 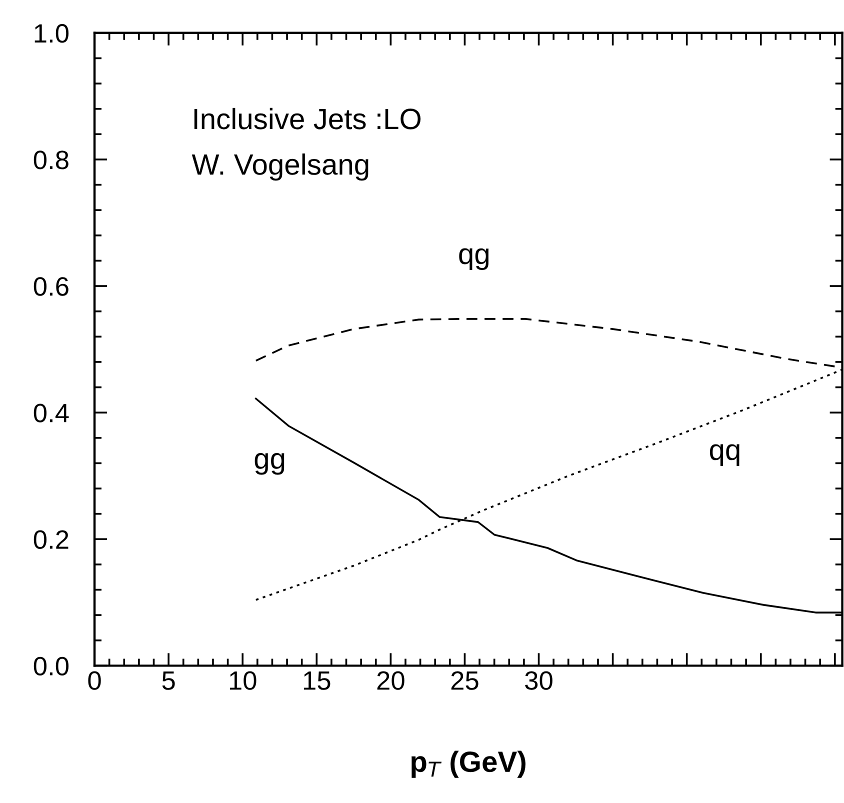 I want to click on x-tick-label: 5, so click(x=168, y=681).